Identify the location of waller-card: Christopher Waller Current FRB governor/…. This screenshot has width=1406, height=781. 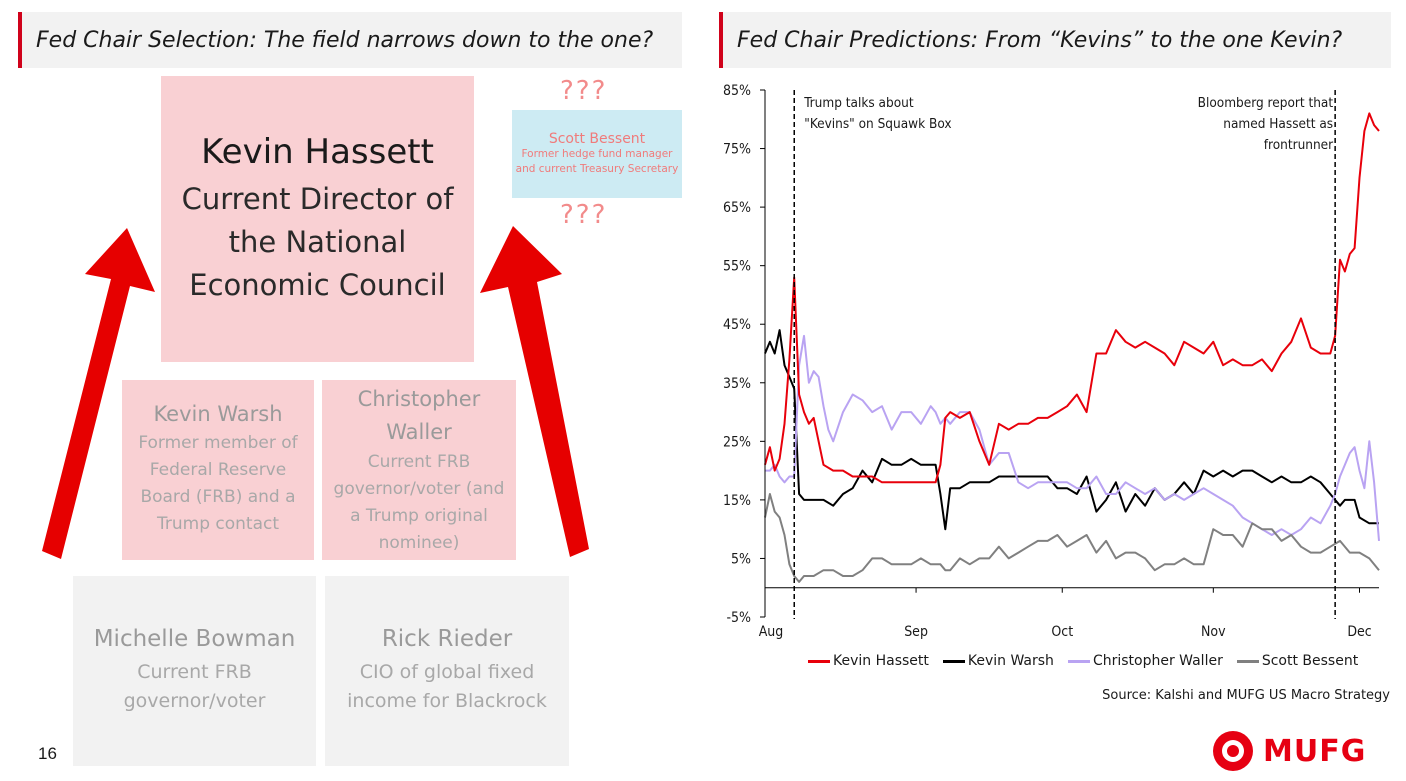
(419, 470).